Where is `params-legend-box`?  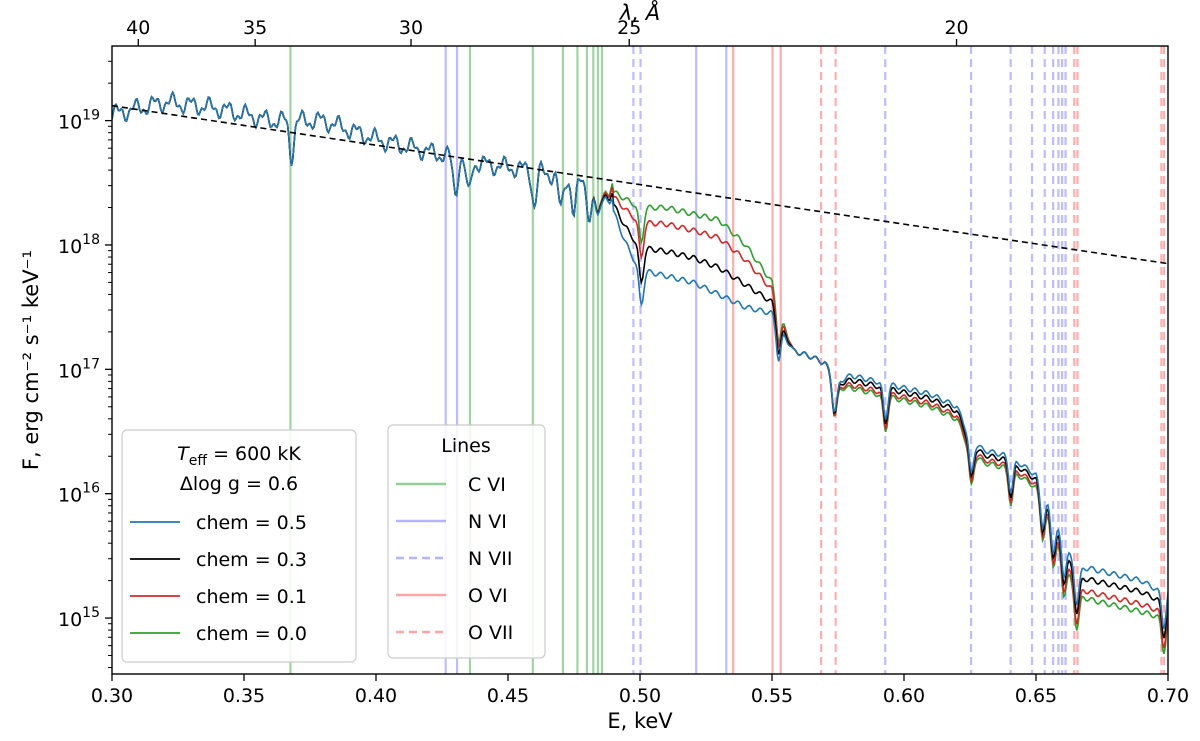 params-legend-box is located at coordinates (239, 546).